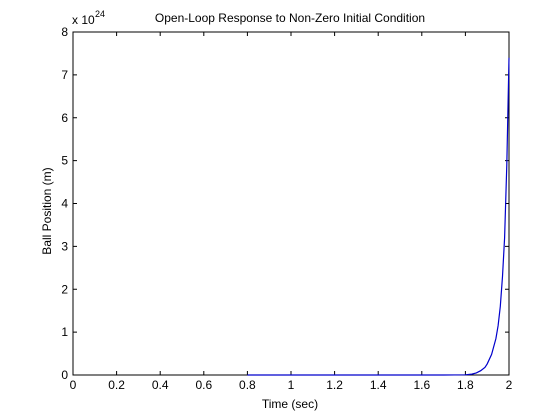 The image size is (560, 420). Describe the element at coordinates (100, 14) in the screenshot. I see `y-exponent-power: 24` at that location.